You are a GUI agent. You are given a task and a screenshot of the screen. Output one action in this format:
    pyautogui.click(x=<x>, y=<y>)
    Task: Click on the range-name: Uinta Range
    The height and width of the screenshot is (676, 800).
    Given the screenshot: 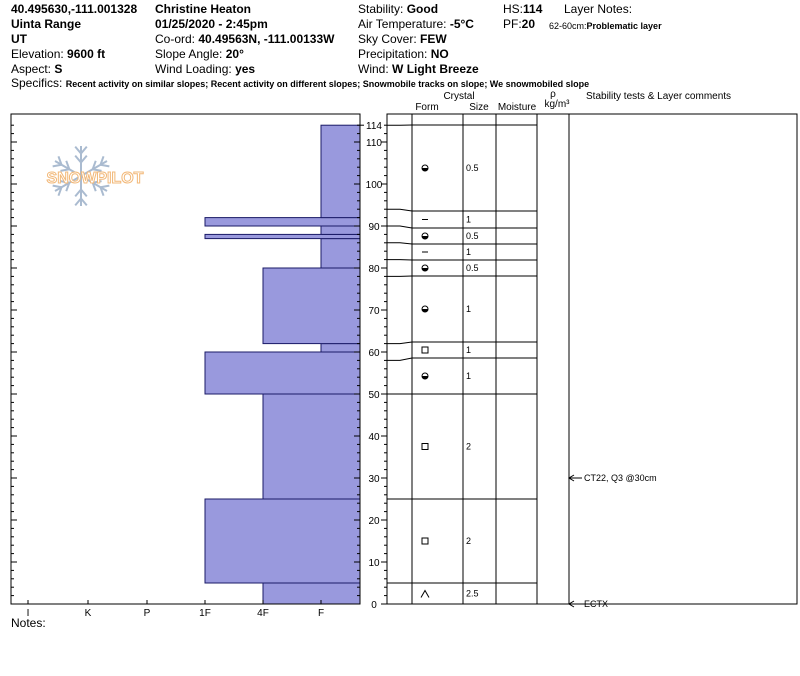 What is the action you would take?
    pyautogui.click(x=46, y=24)
    